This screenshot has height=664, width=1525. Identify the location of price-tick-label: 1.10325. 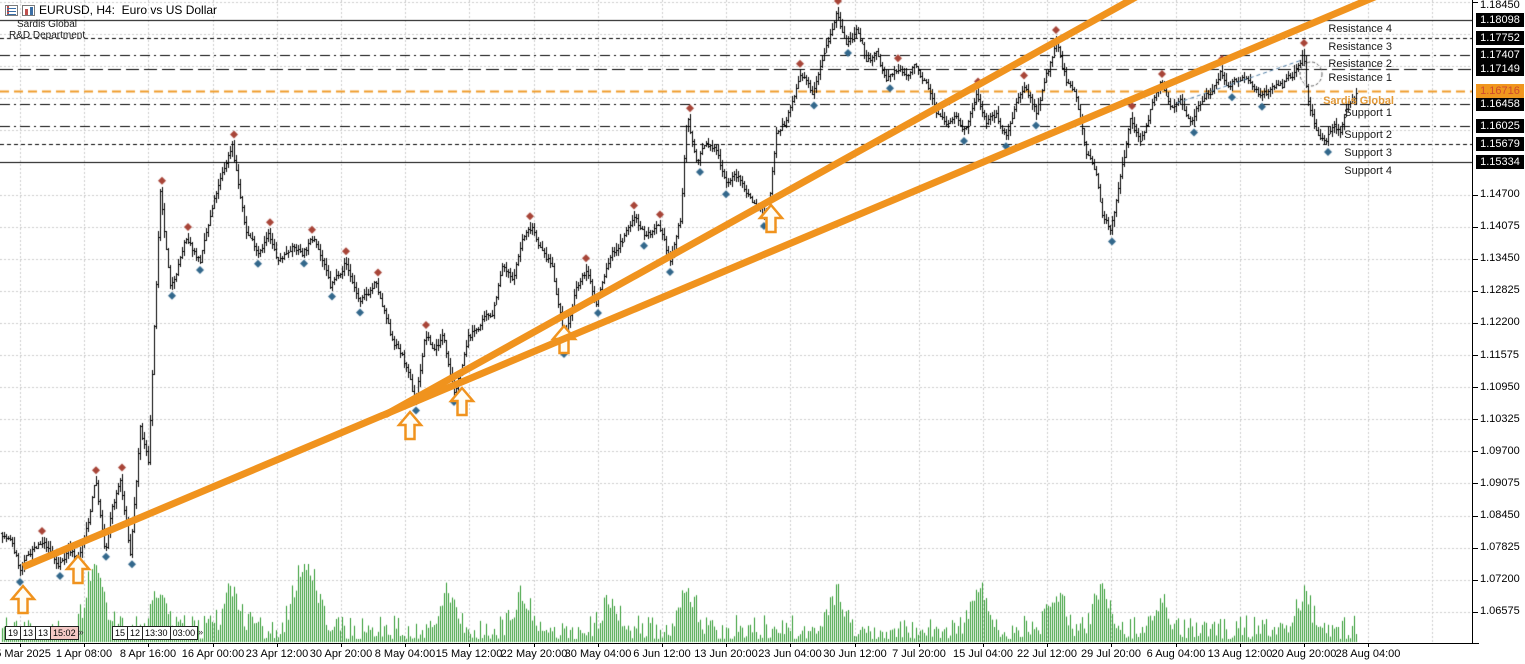
(1500, 418).